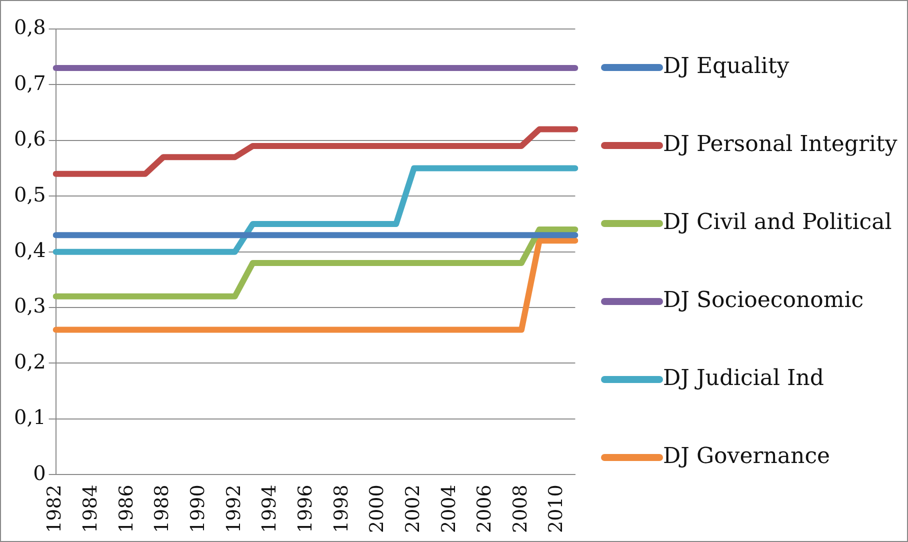 The height and width of the screenshot is (542, 908). I want to click on y-tick-label: 0,8, so click(30, 27).